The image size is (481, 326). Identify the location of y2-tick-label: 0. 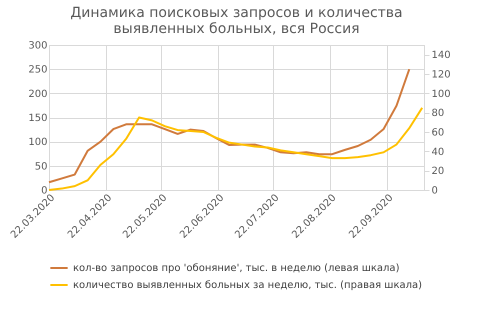
(435, 191).